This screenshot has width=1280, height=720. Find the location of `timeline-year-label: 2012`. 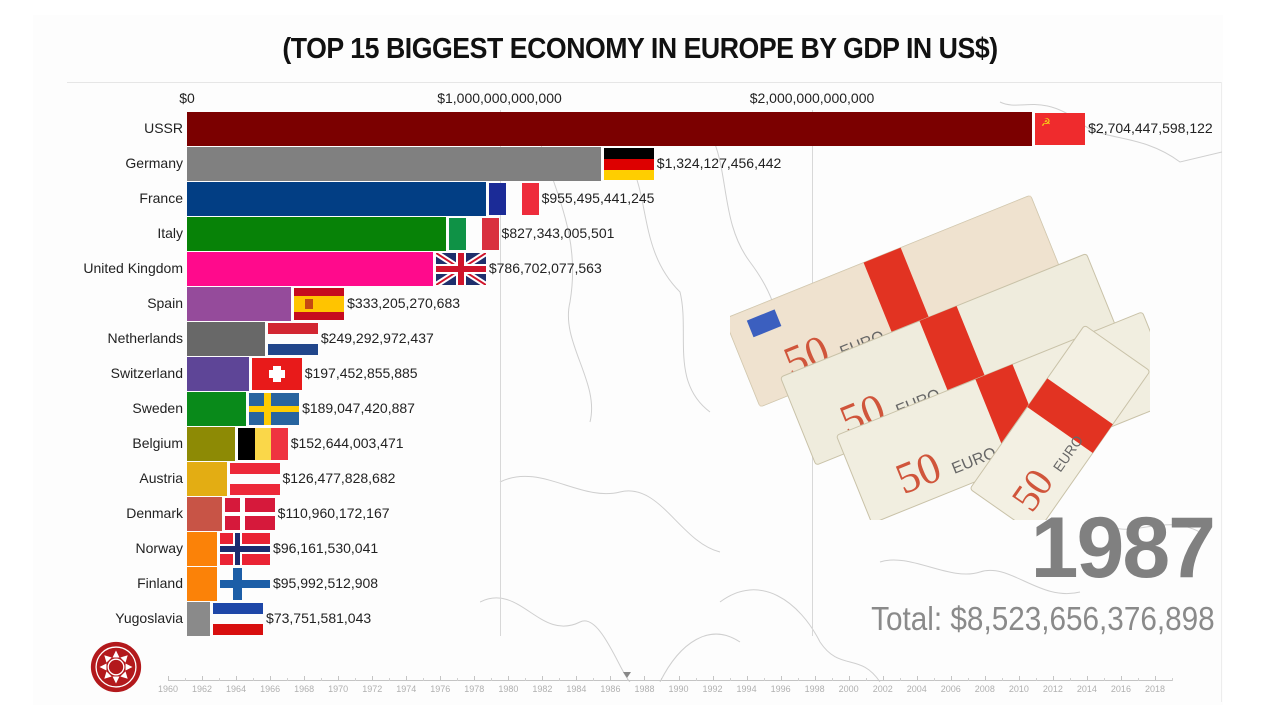

timeline-year-label: 2012 is located at coordinates (1052, 689).